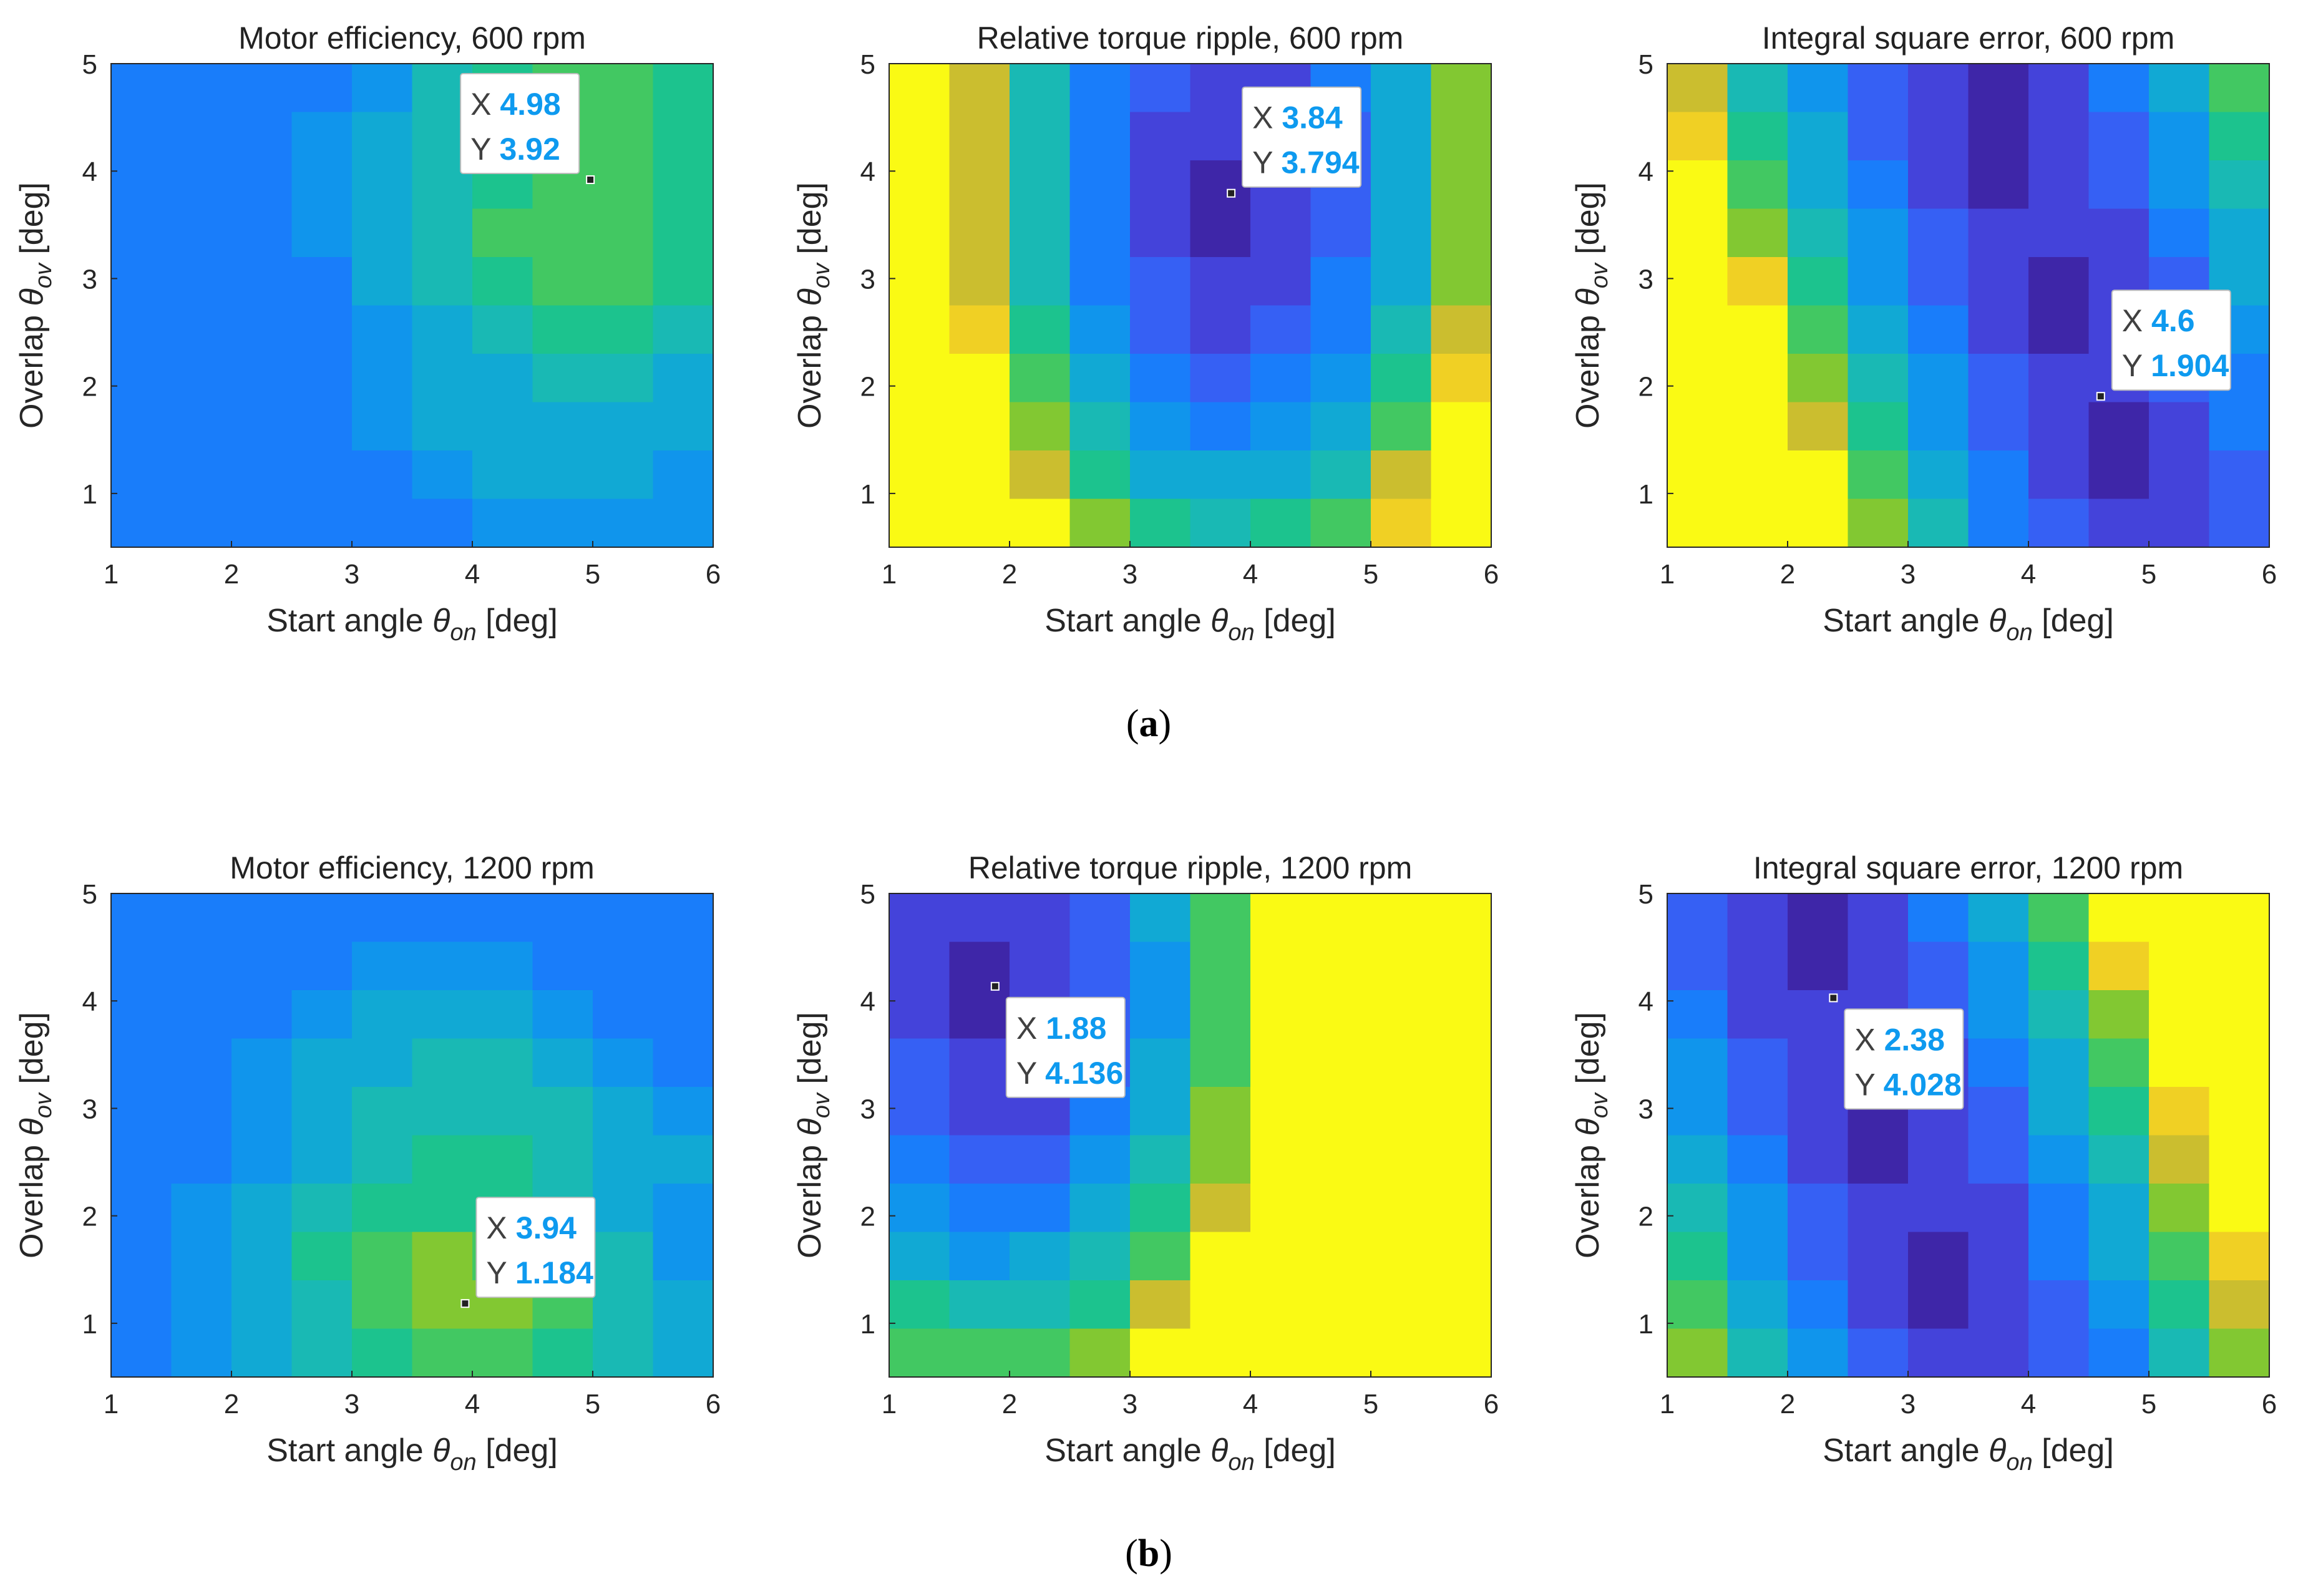 This screenshot has height=1596, width=2298. I want to click on y-axis-label: Overlap θov [deg], so click(35, 1135).